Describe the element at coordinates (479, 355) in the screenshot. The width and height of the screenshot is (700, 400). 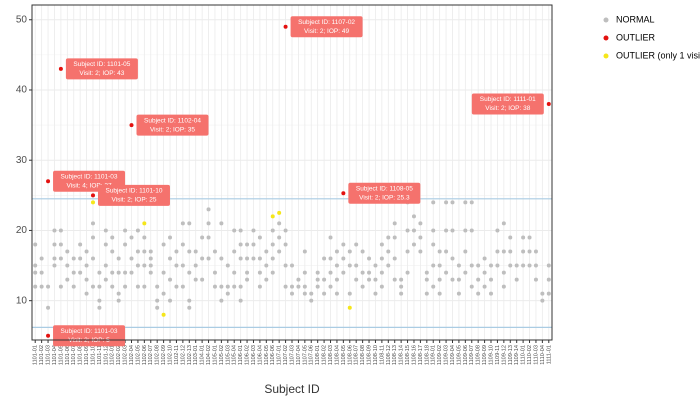
I see `x-tick-label: 1109-08` at that location.